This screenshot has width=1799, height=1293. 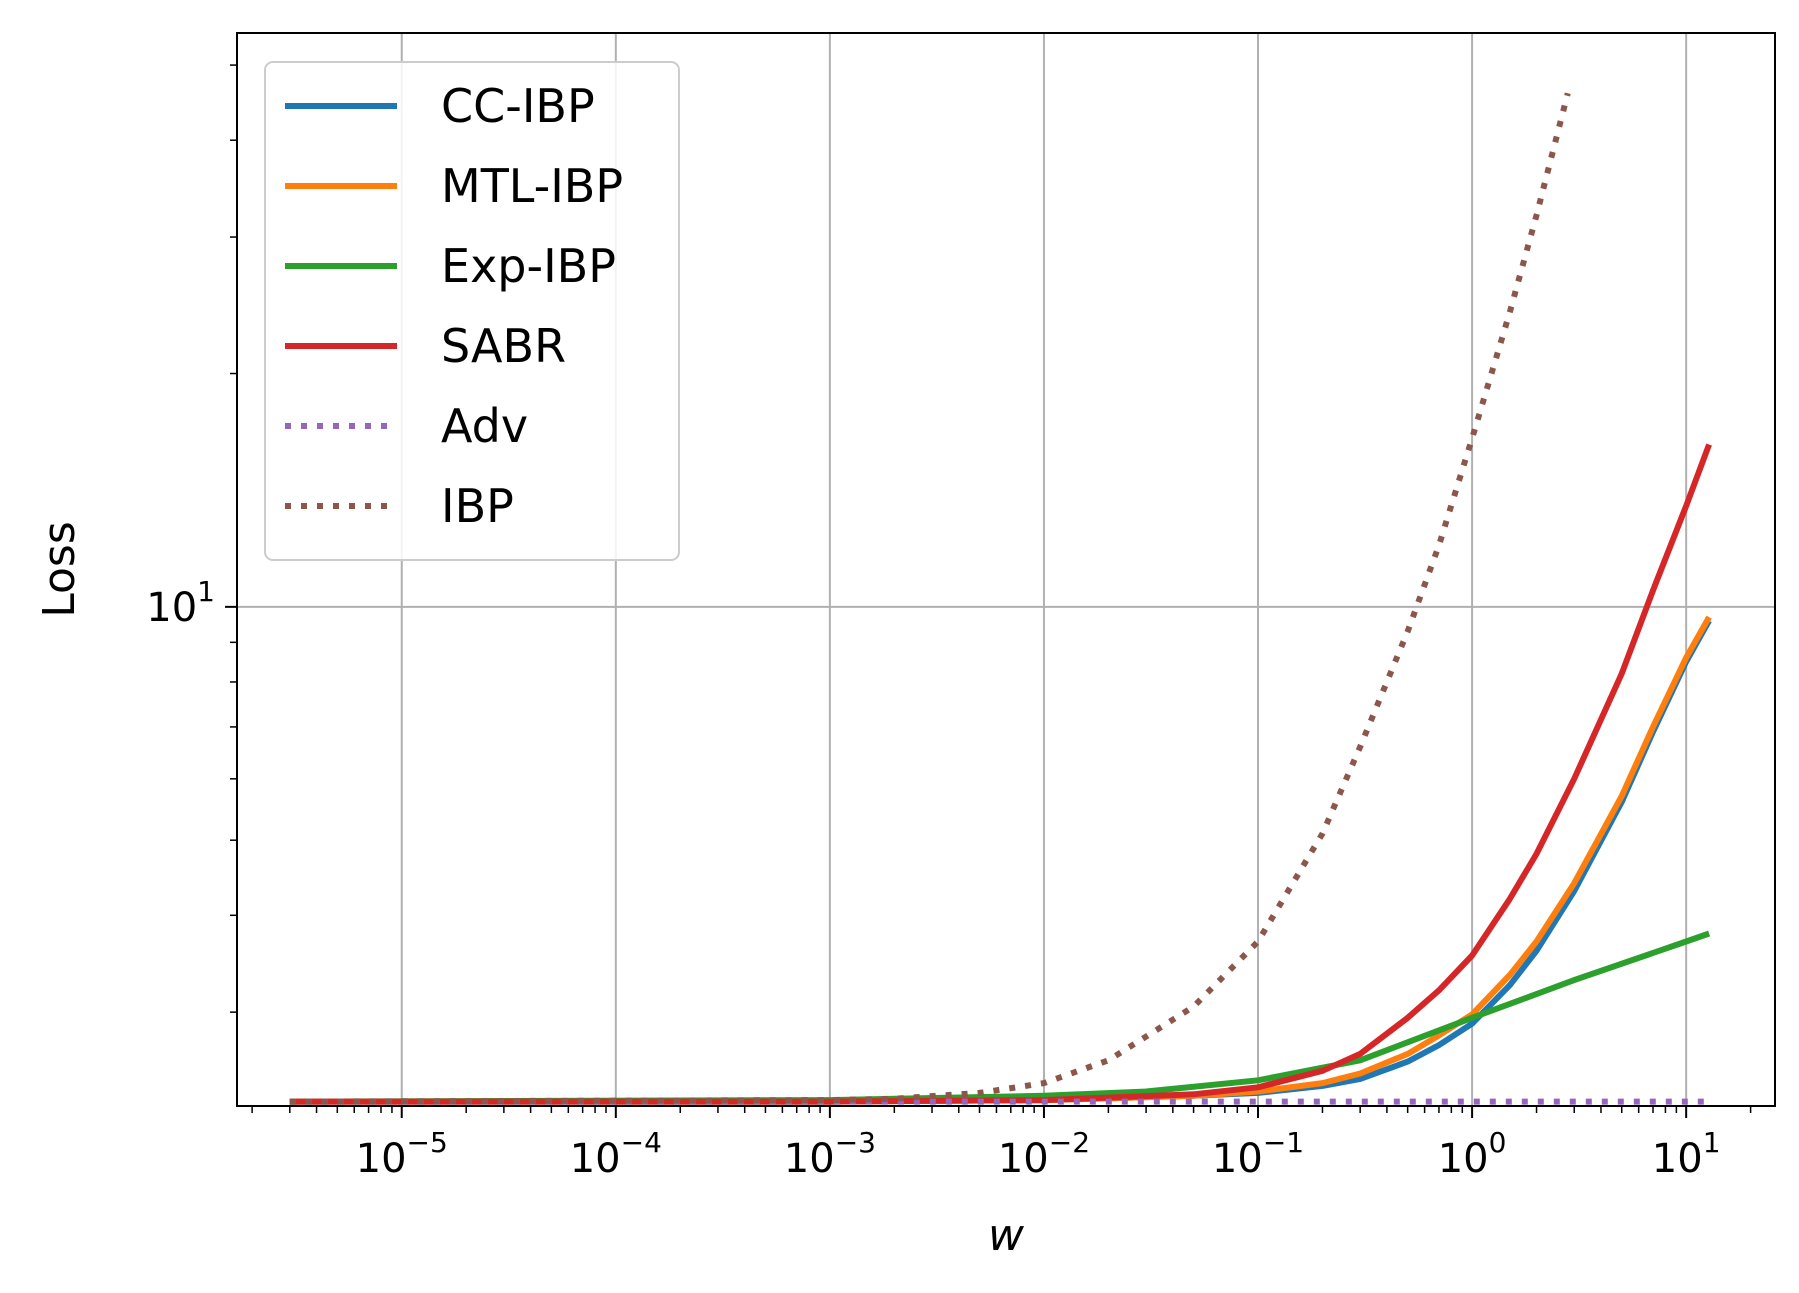 What do you see at coordinates (1044, 1154) in the screenshot?
I see `x-tick-label: 10⁻²` at bounding box center [1044, 1154].